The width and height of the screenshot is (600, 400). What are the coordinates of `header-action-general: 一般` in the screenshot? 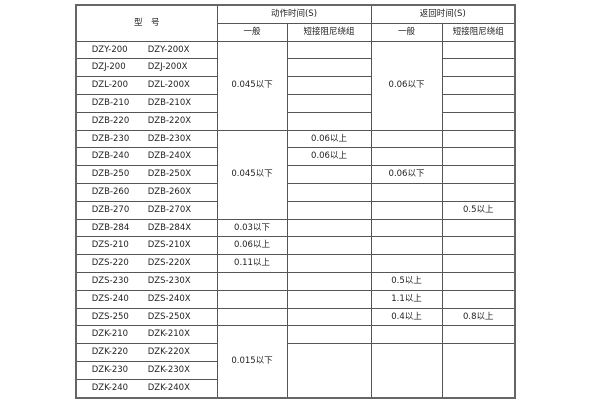 It's located at (252, 32).